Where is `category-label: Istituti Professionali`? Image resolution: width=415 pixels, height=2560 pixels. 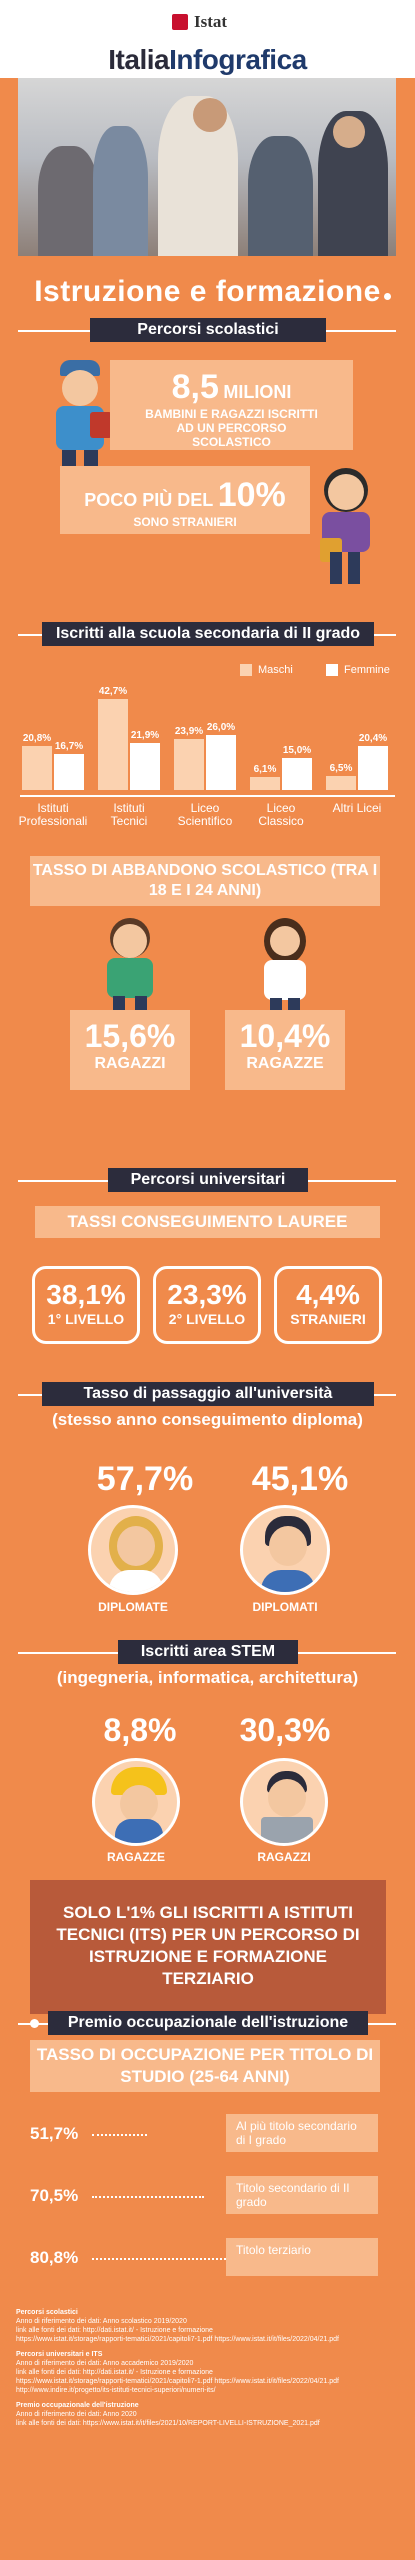 category-label: Istituti Professionali is located at coordinates (53, 814).